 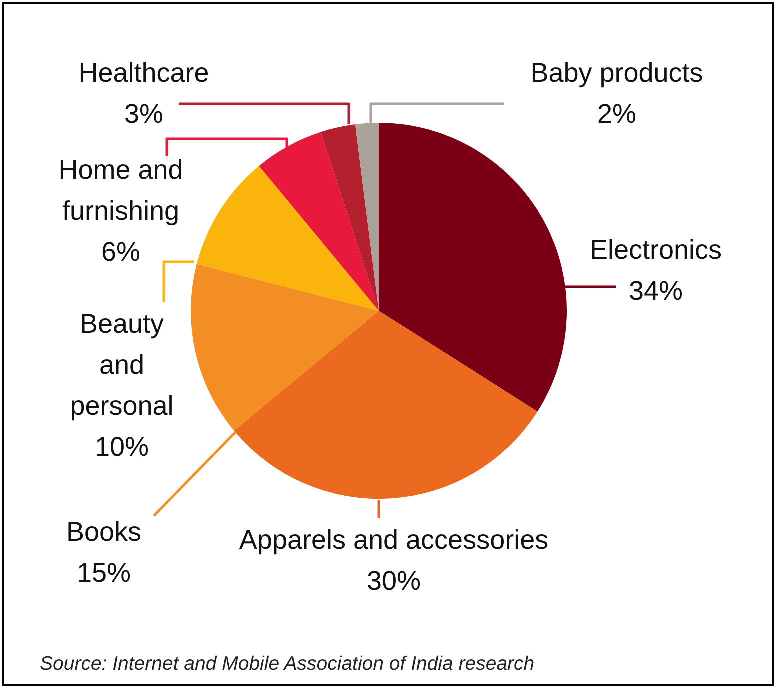 What do you see at coordinates (287, 238) in the screenshot?
I see `pie-slice` at bounding box center [287, 238].